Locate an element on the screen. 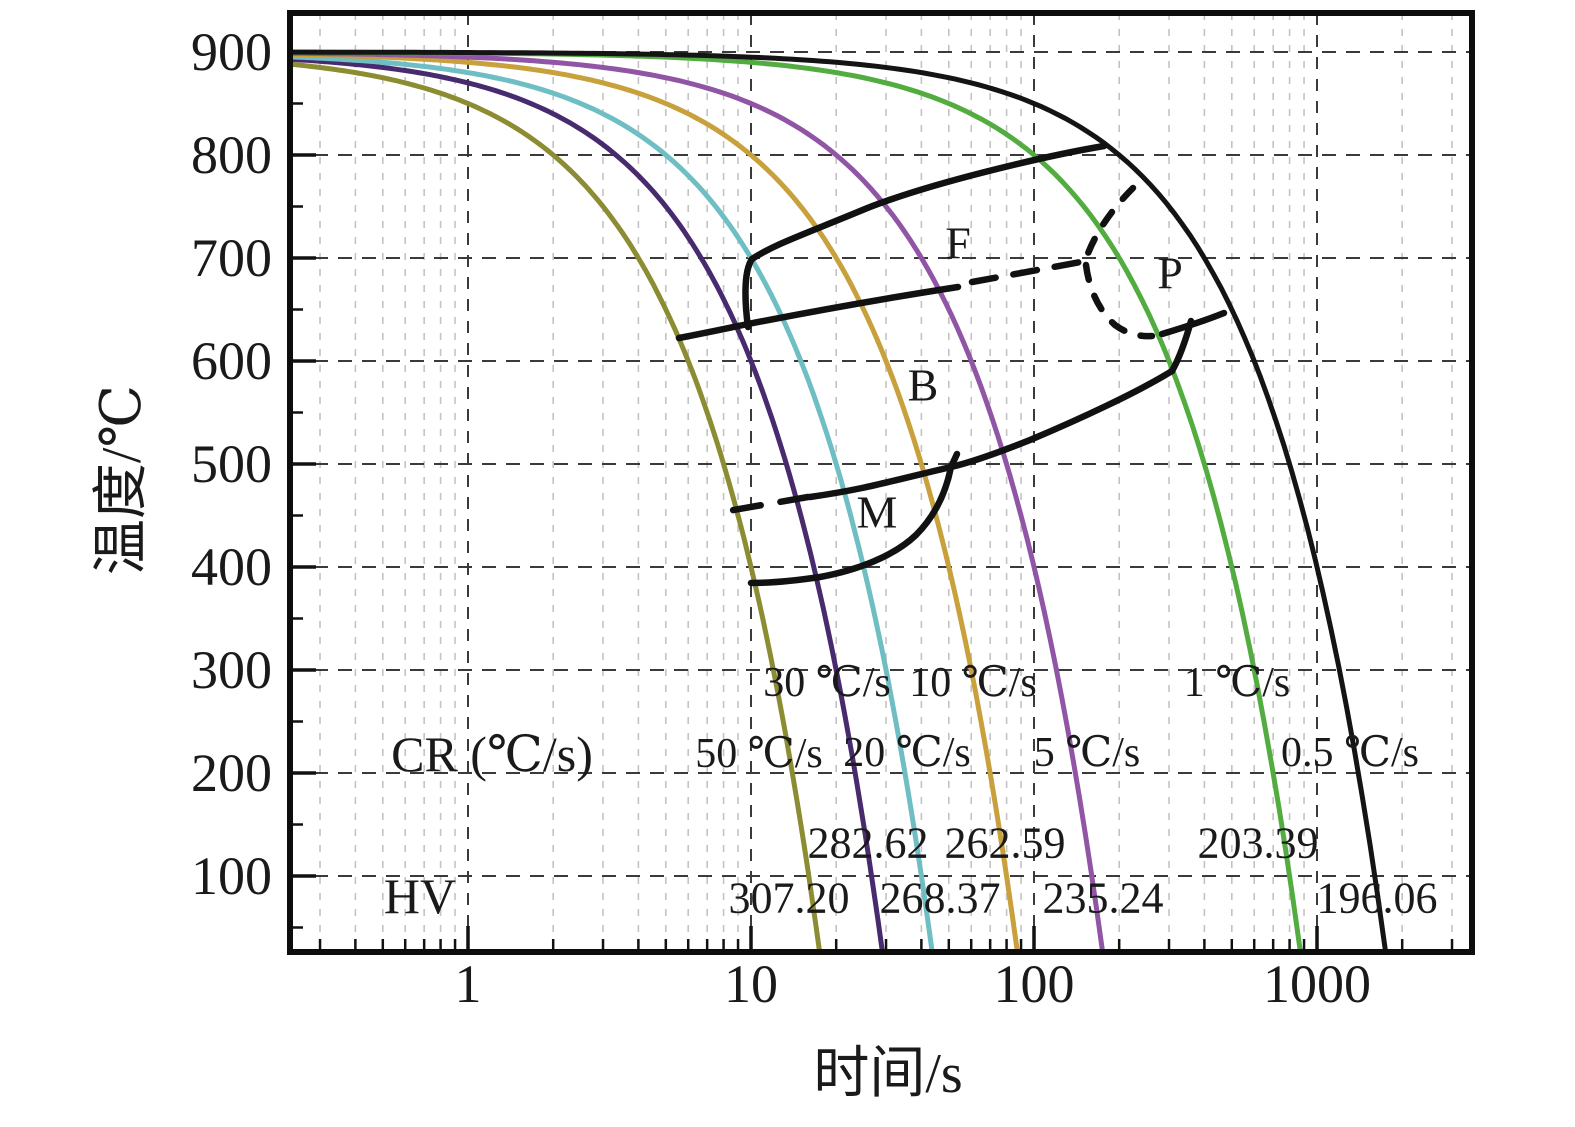  y-tick-label-100: 100 is located at coordinates (231, 876).